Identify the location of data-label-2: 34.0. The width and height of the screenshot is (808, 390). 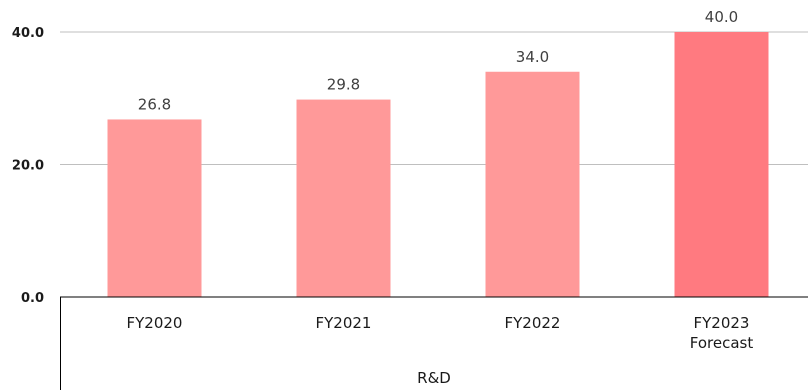
(532, 57).